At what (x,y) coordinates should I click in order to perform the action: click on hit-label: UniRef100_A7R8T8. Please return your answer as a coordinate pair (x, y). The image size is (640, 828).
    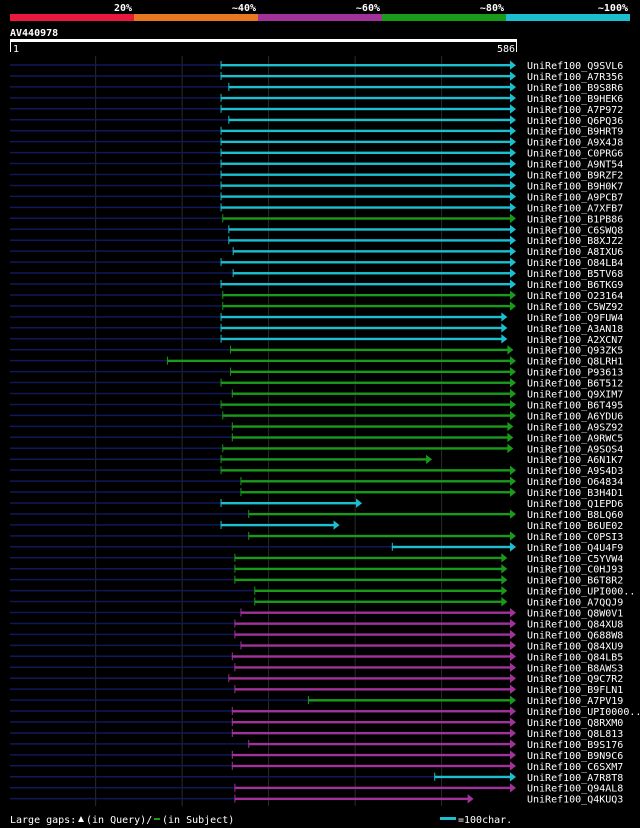
    Looking at the image, I should click on (575, 778).